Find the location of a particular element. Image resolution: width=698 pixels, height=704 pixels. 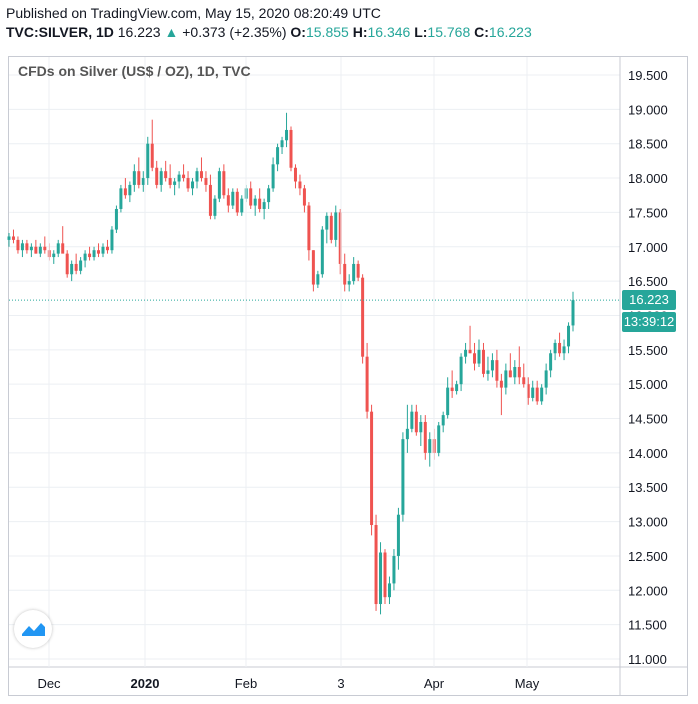

x-tick-label: Apr is located at coordinates (434, 683).